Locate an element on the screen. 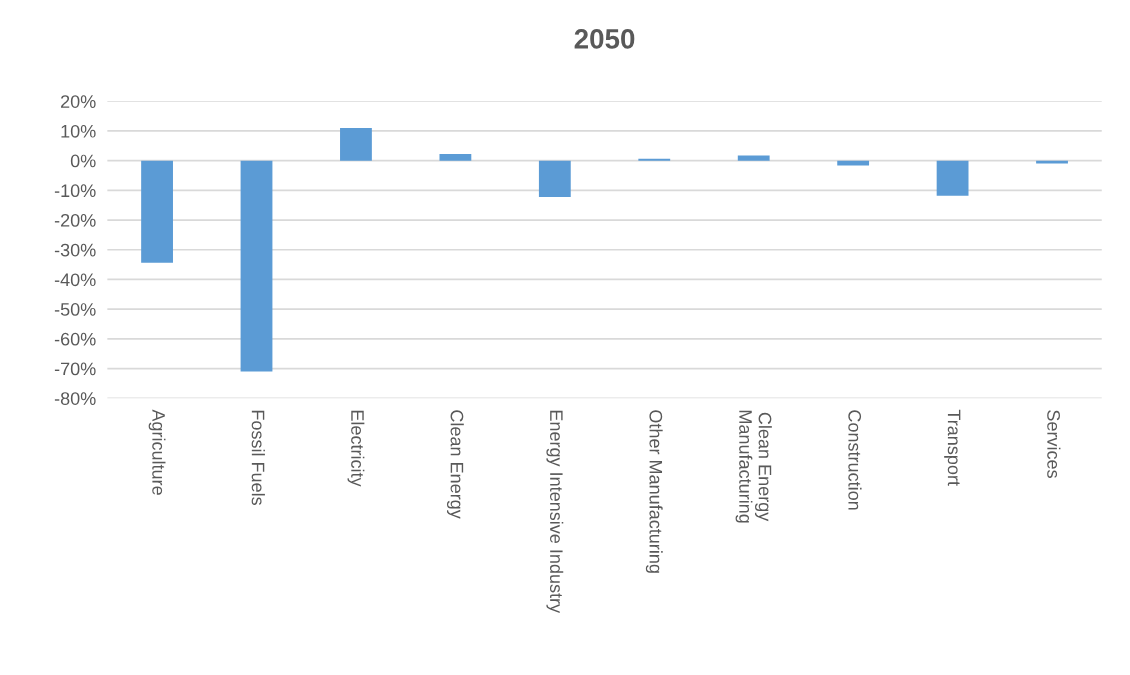 The height and width of the screenshot is (675, 1130). y-tick-label: -70% is located at coordinates (75, 369).